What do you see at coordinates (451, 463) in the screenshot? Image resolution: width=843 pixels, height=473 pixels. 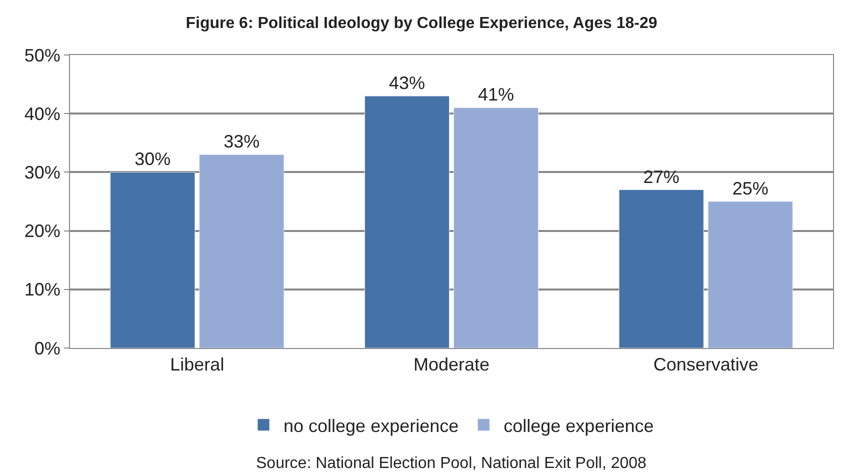 I see `source-note: Source: National Election Pool, National Exit Poll, 2008` at bounding box center [451, 463].